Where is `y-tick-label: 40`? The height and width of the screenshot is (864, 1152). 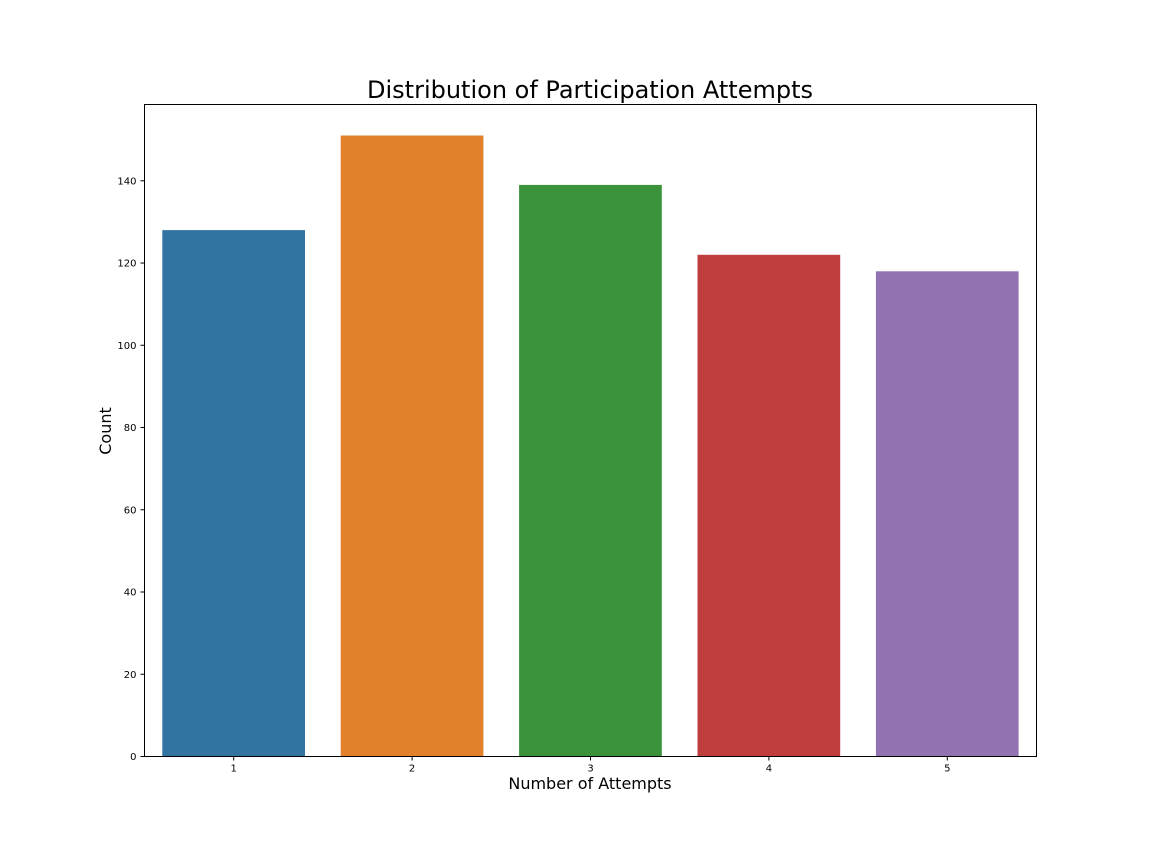 y-tick-label: 40 is located at coordinates (130, 593).